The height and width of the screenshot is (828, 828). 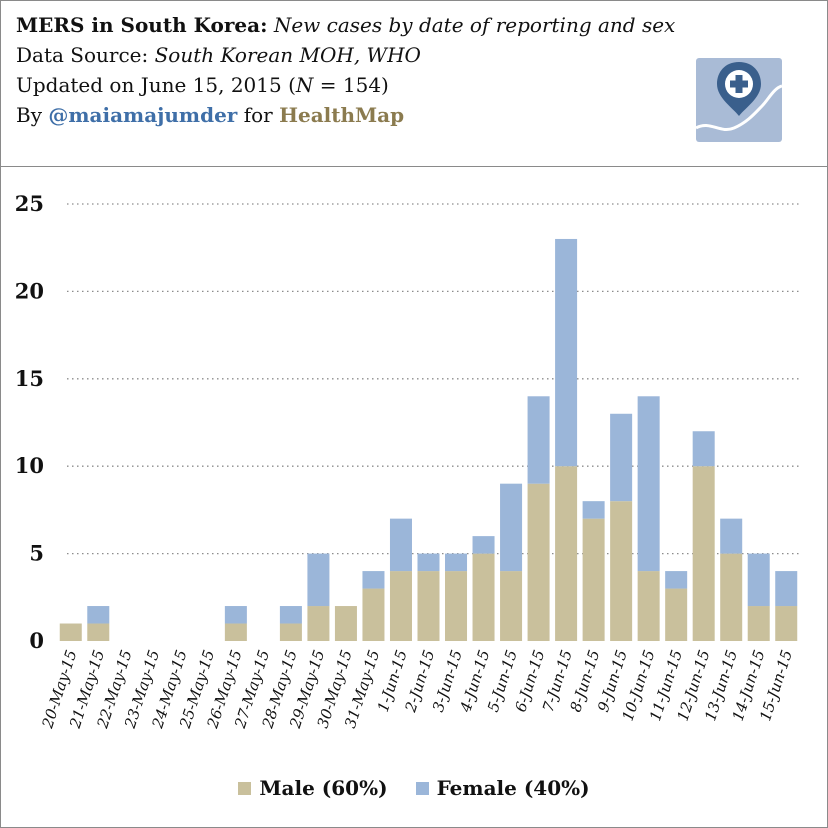 I want to click on legend-label-male: Male (60%), so click(x=323, y=788).